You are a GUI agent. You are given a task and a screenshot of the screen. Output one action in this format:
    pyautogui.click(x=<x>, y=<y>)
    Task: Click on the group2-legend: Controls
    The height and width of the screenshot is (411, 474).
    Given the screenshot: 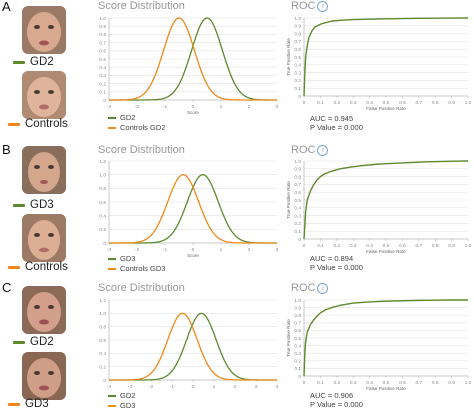 What is the action you would take?
    pyautogui.click(x=38, y=124)
    